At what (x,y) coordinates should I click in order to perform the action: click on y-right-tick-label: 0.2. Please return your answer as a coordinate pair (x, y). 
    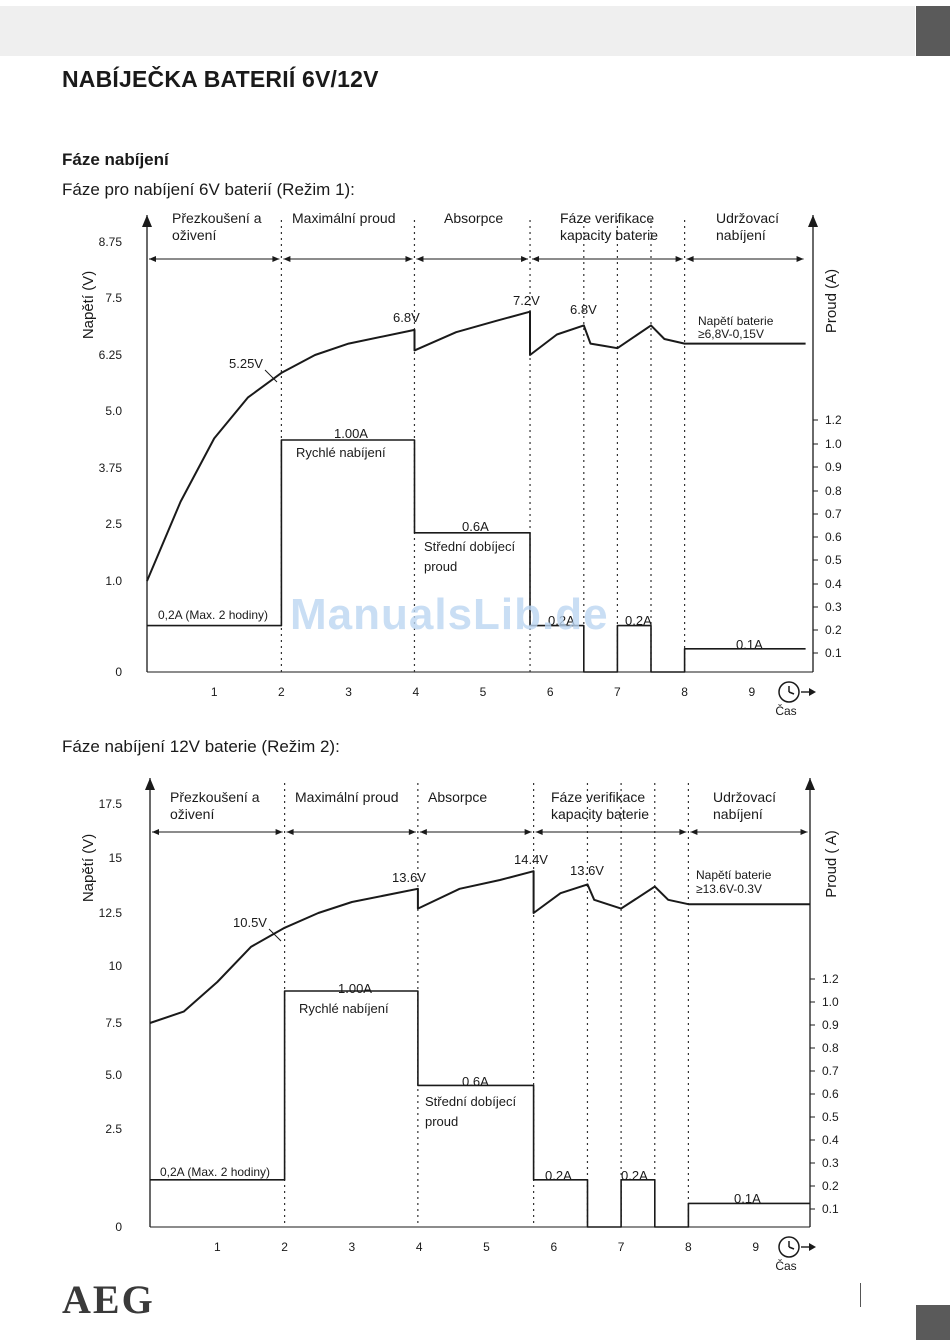
    Looking at the image, I should click on (833, 630).